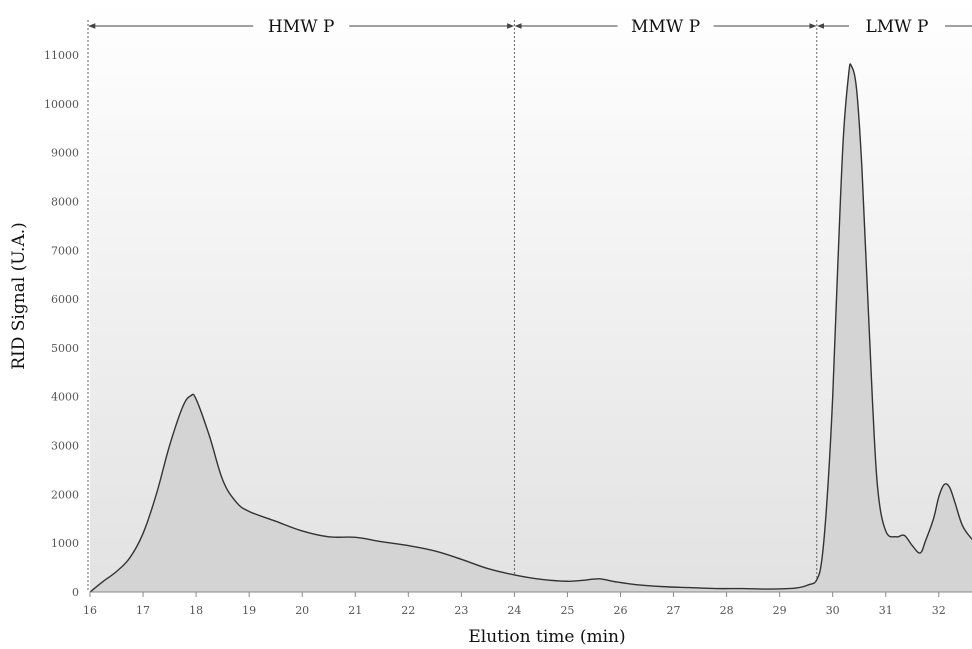 Image resolution: width=972 pixels, height=649 pixels. What do you see at coordinates (65, 250) in the screenshot?
I see `y-tick-label: 7000` at bounding box center [65, 250].